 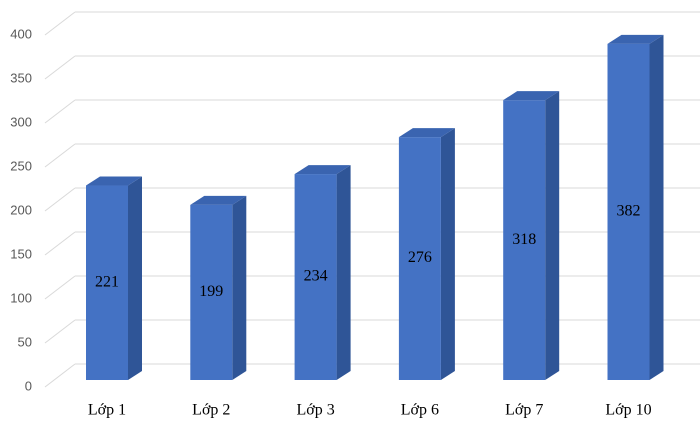 I want to click on data-label: 199, so click(x=211, y=291).